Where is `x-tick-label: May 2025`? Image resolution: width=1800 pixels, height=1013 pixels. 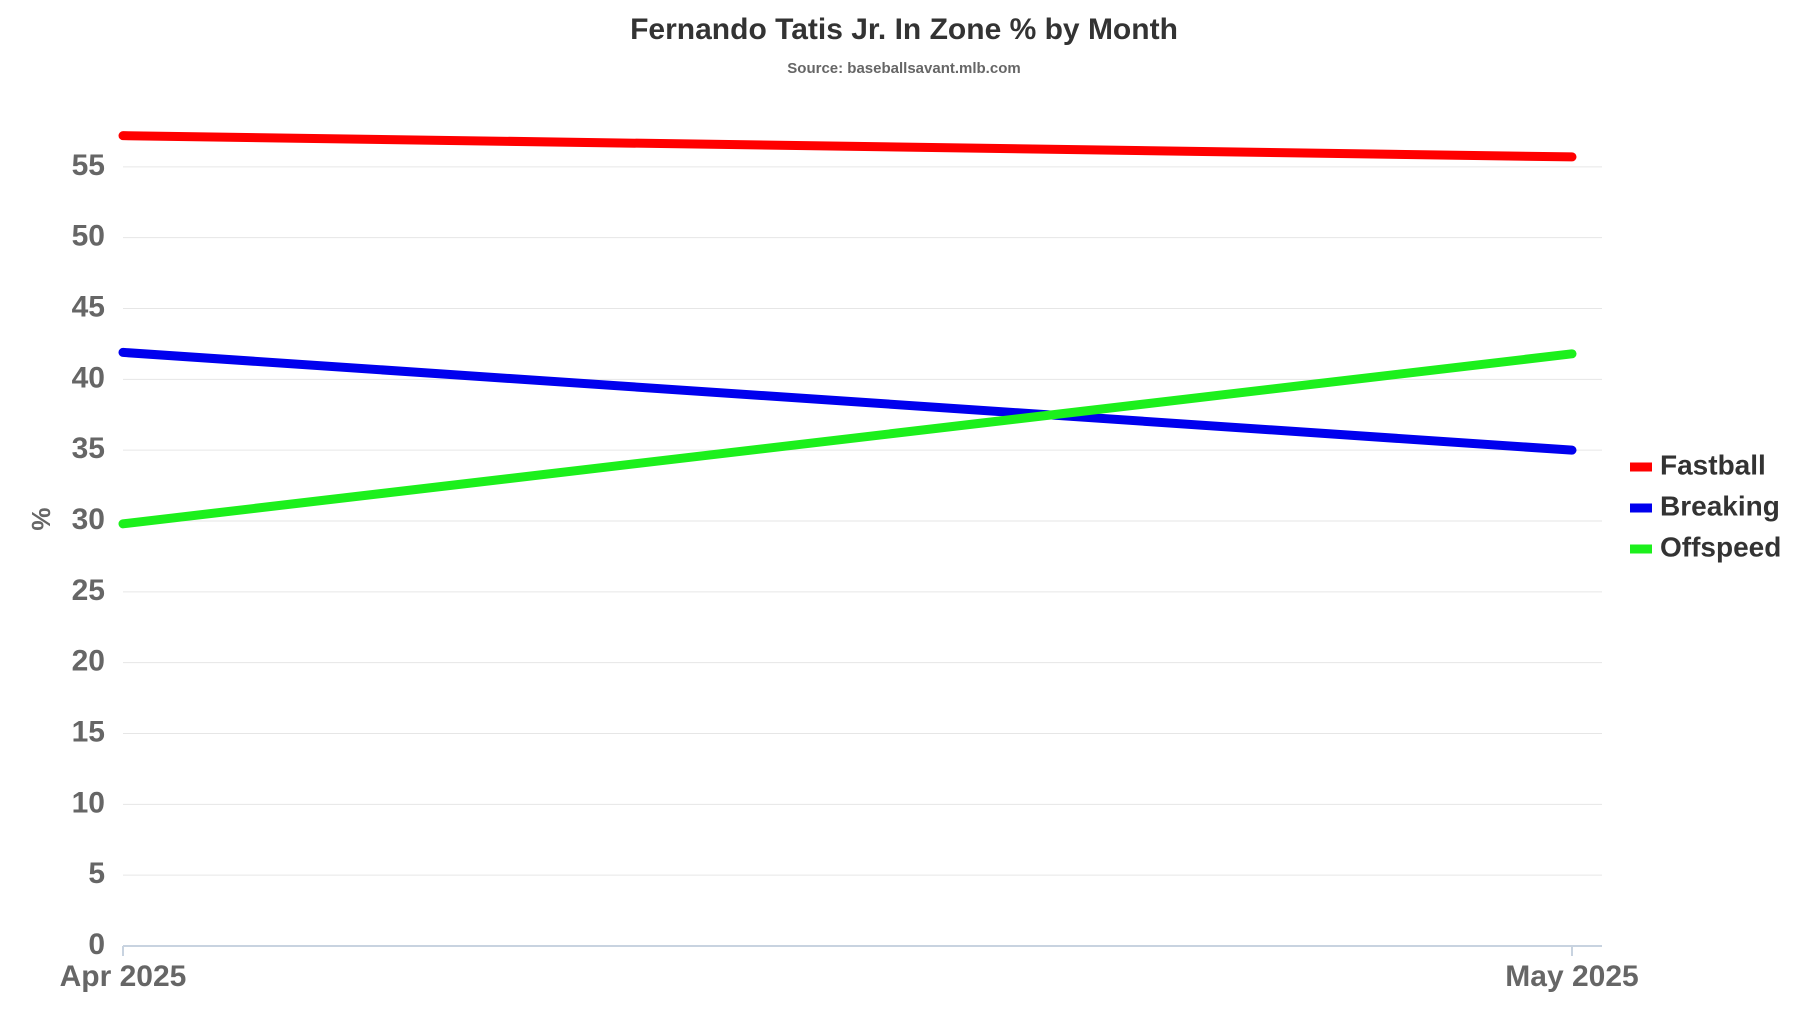 x-tick-label: May 2025 is located at coordinates (1571, 976).